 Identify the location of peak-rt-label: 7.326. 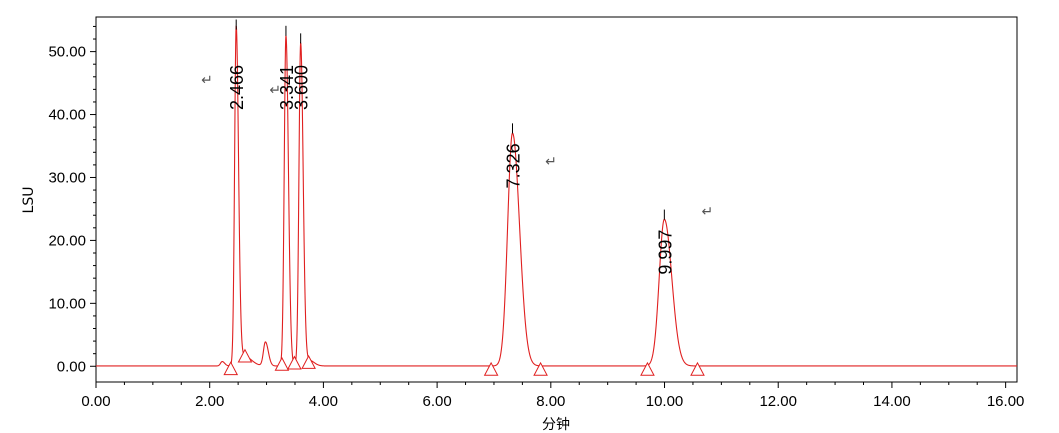
(514, 165).